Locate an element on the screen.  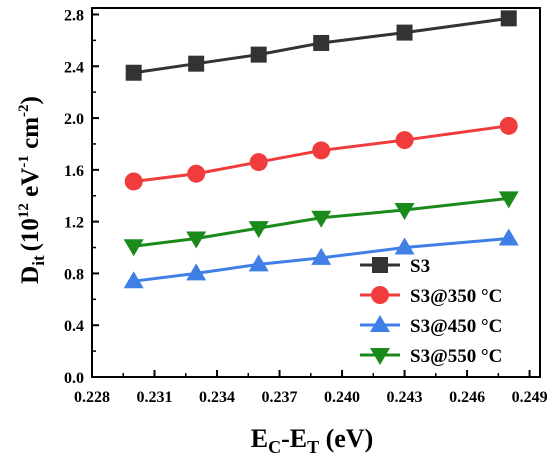
legend: S3 S3@350 °C S3@450 °C S3@550 °C is located at coordinates (431, 311).